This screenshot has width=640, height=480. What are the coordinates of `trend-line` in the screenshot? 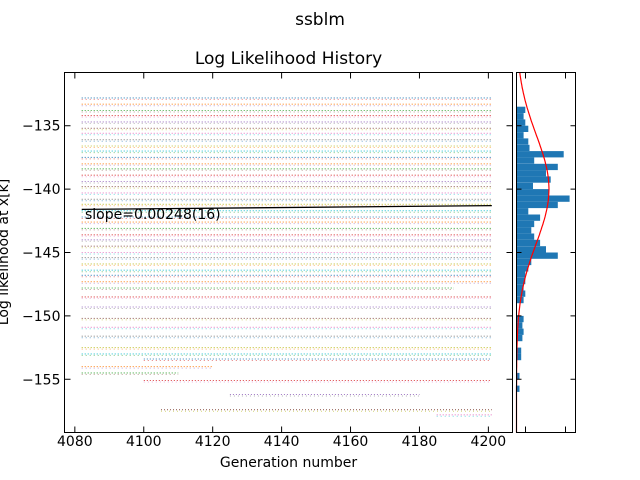 It's located at (286, 207).